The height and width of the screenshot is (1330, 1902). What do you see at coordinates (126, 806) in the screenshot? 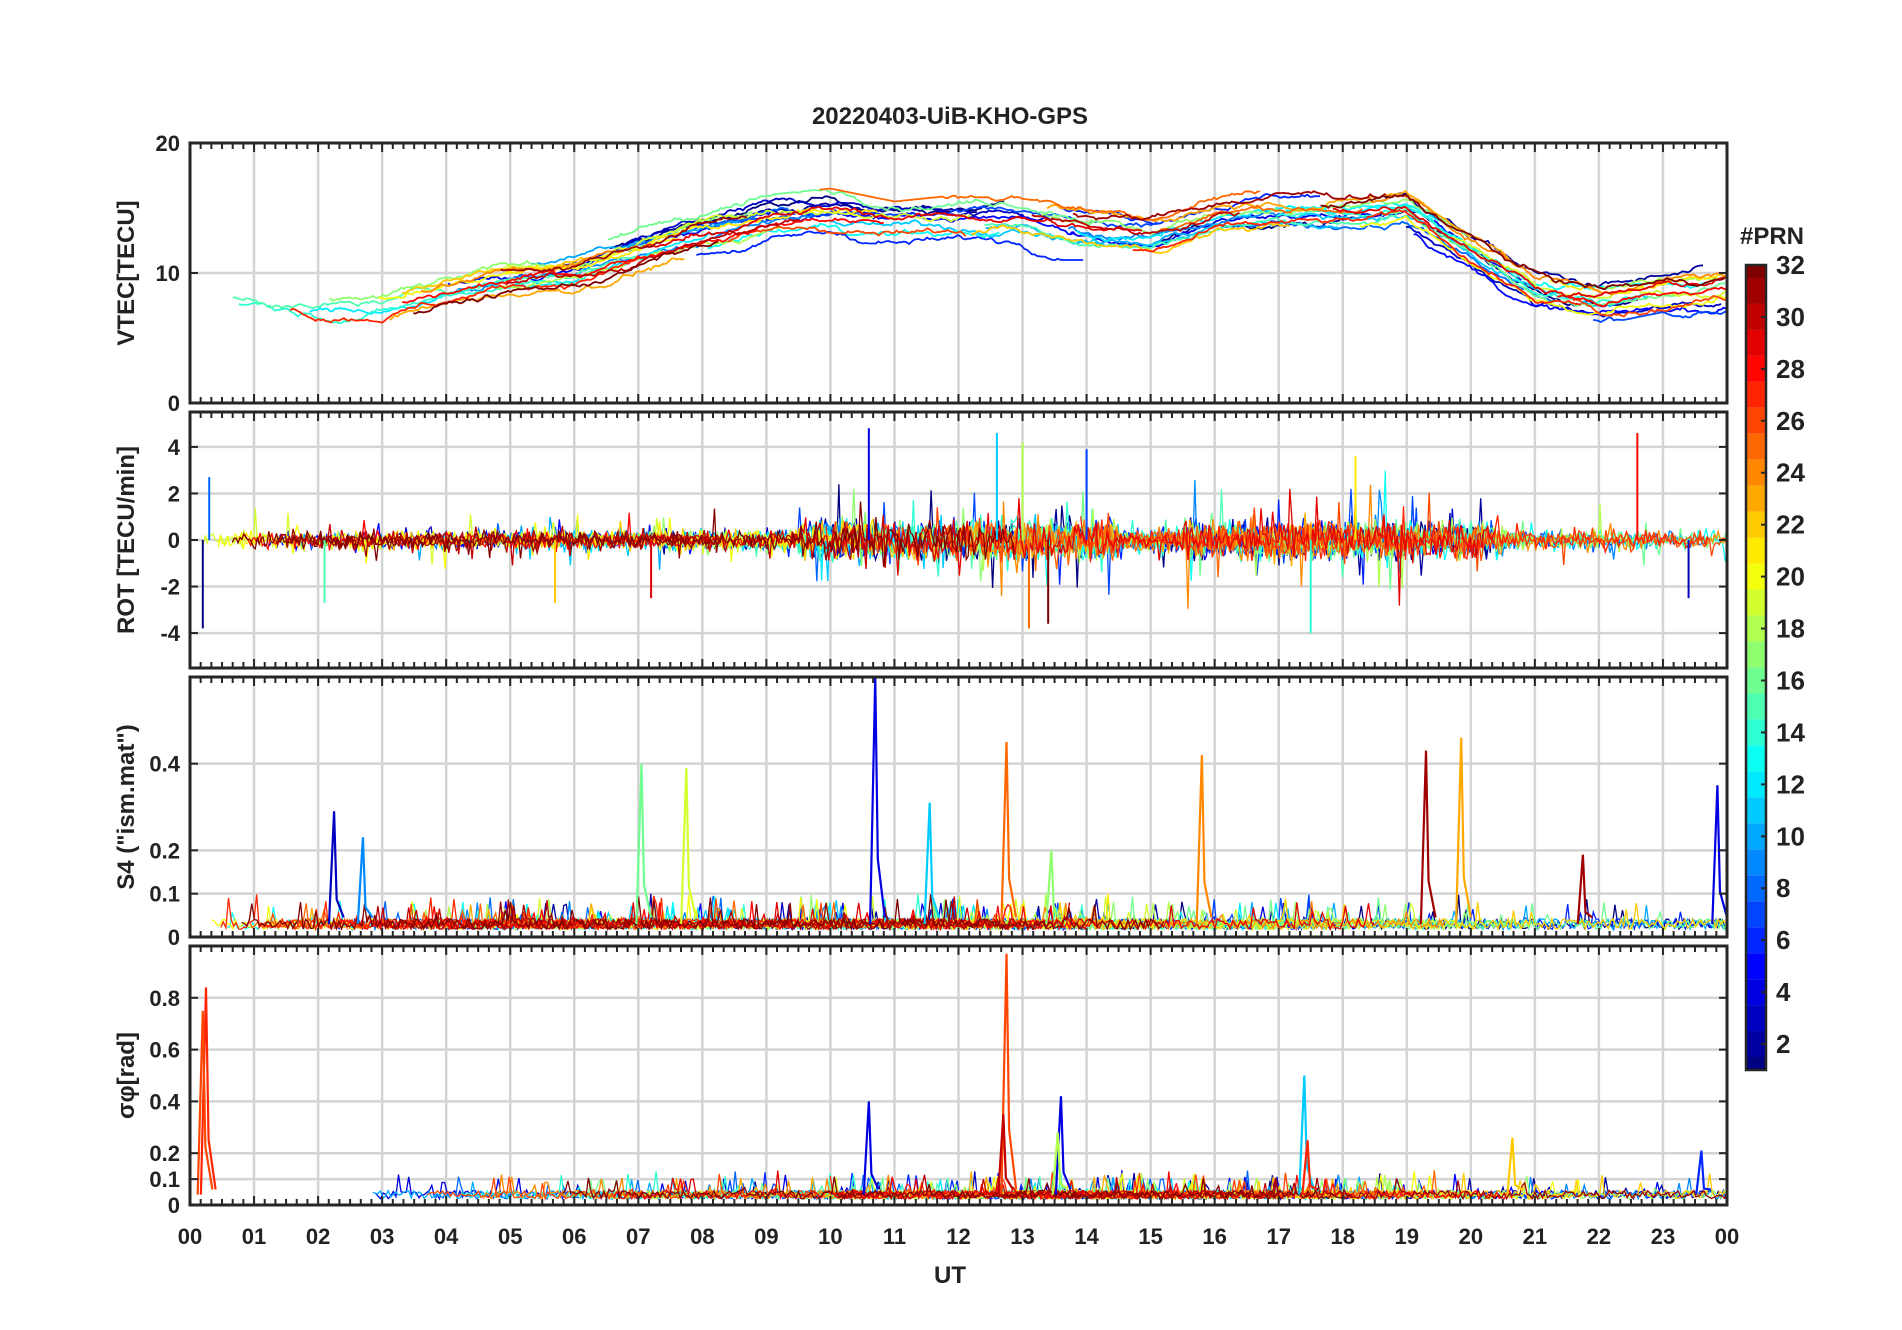
I see `y-axis-label: S4 ("ism.mat")` at bounding box center [126, 806].